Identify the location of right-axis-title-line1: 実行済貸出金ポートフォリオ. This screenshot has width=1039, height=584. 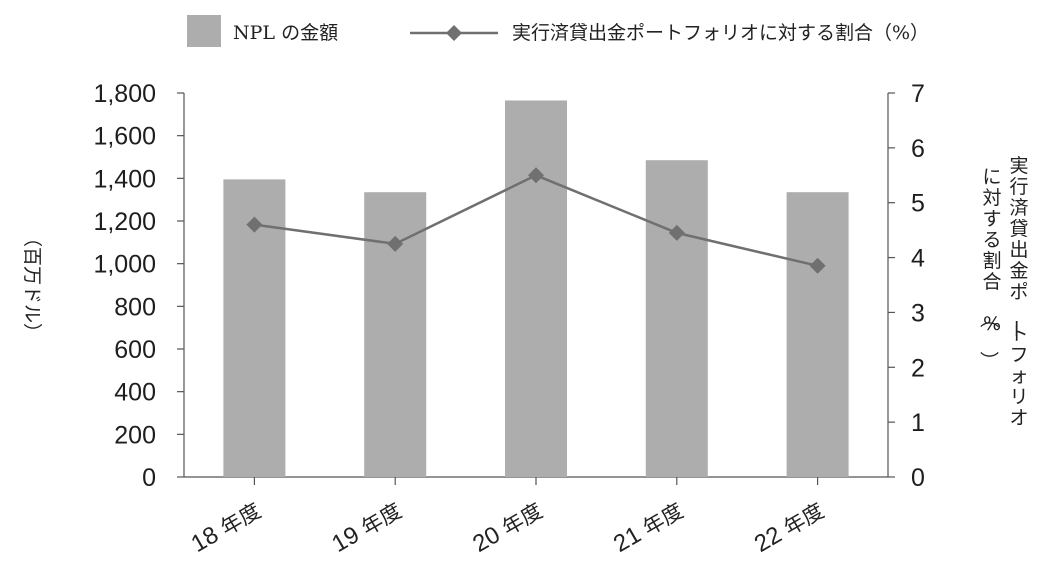
(1016, 292).